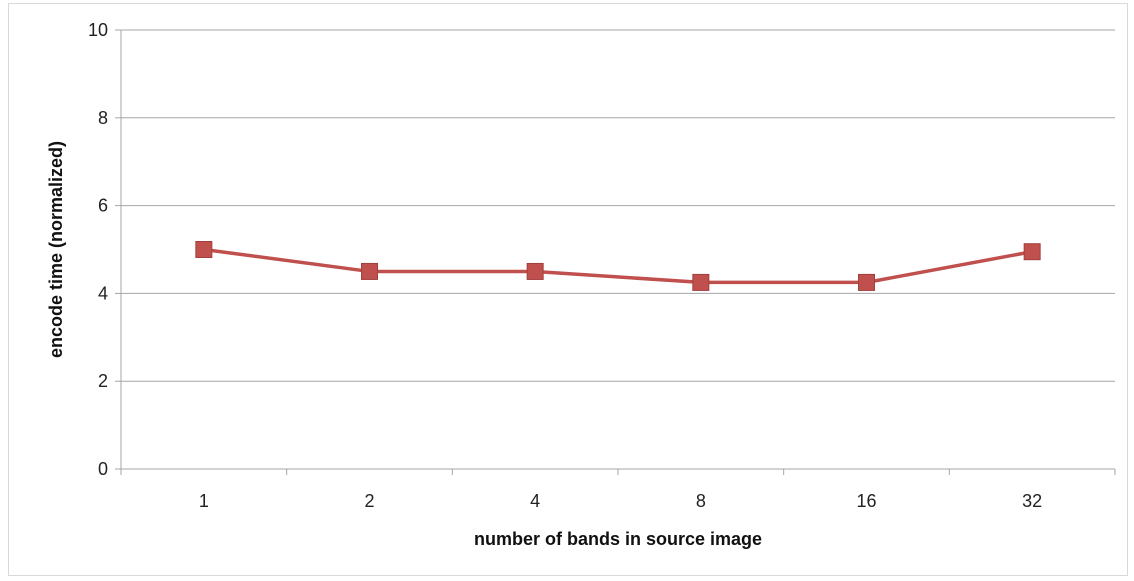  What do you see at coordinates (103, 469) in the screenshot?
I see `y-tick-label: 0` at bounding box center [103, 469].